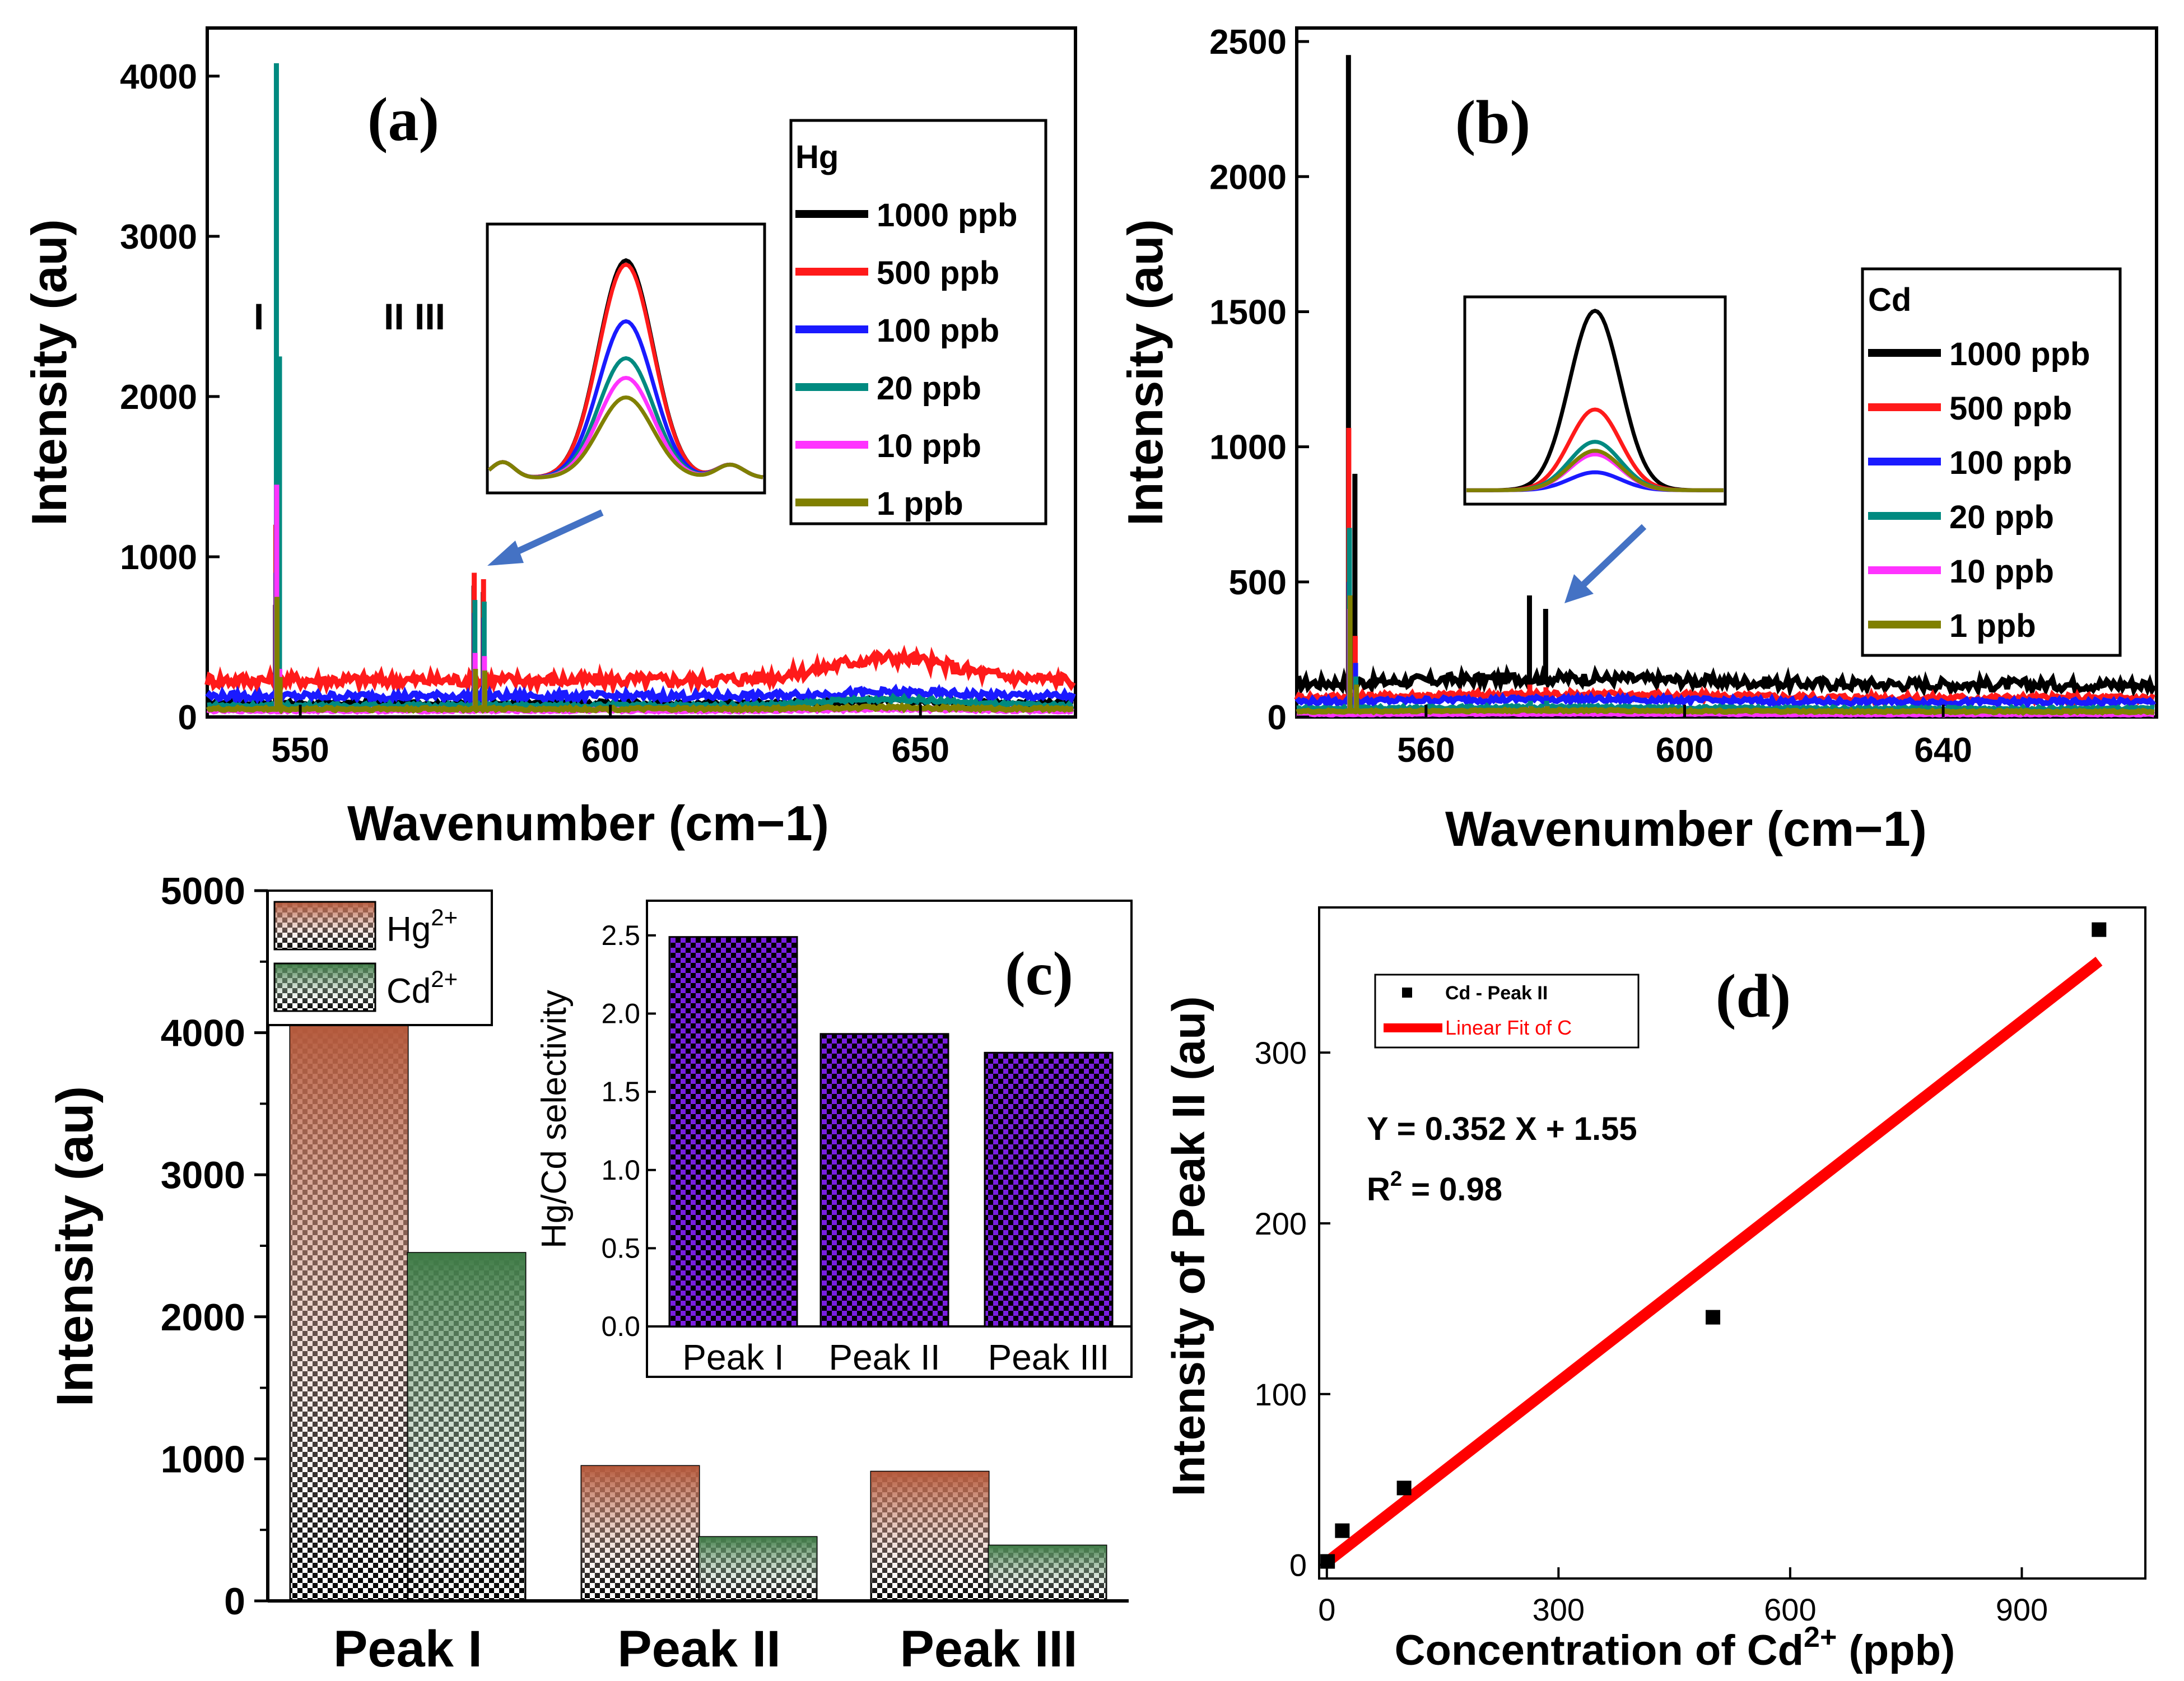 The width and height of the screenshot is (2184, 1681). I want to click on category-label-Peak-I: Peak I, so click(407, 1649).